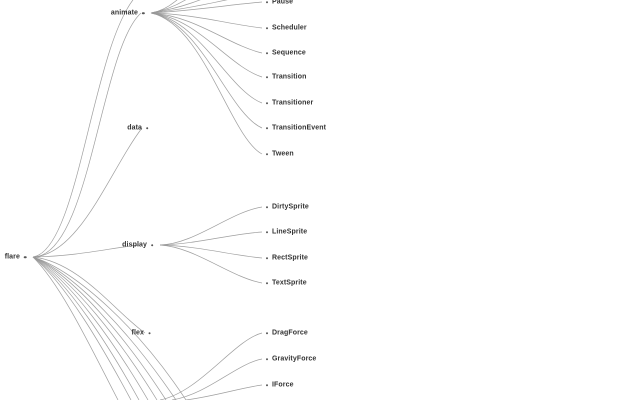 The image size is (640, 400). Describe the element at coordinates (134, 128) in the screenshot. I see `tree-node-label: data` at that location.